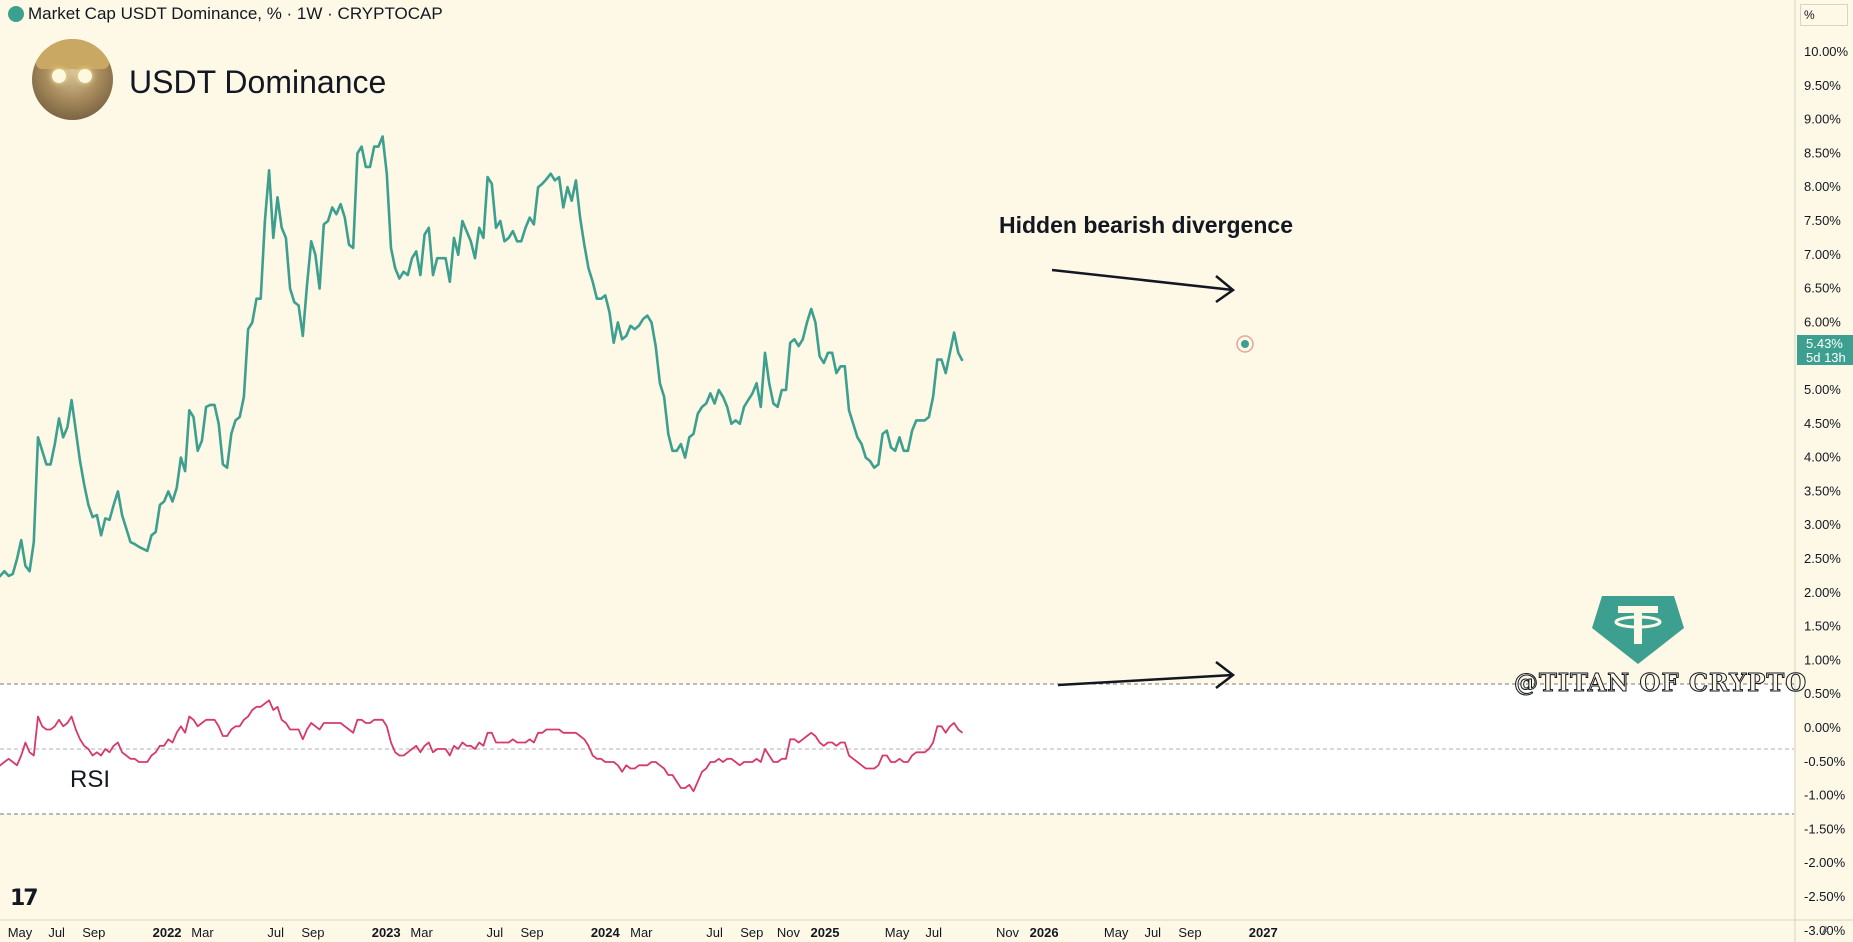 The image size is (1853, 942). I want to click on author-avatar, so click(72, 79).